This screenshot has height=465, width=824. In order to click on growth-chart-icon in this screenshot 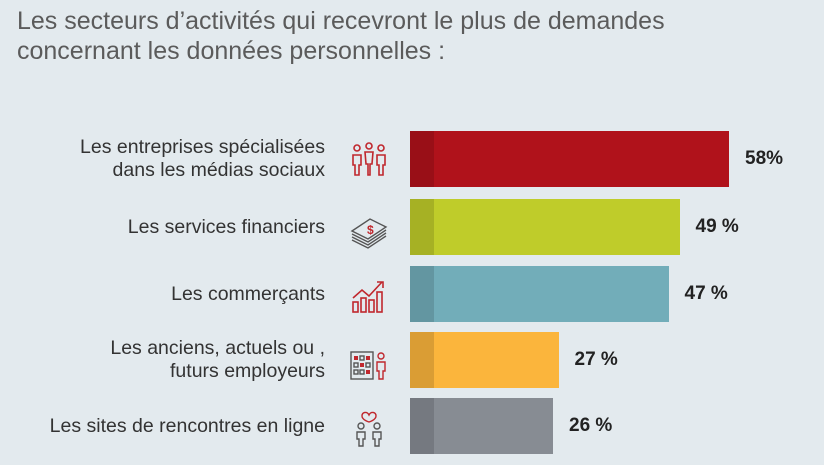, I will do `click(369, 295)`.